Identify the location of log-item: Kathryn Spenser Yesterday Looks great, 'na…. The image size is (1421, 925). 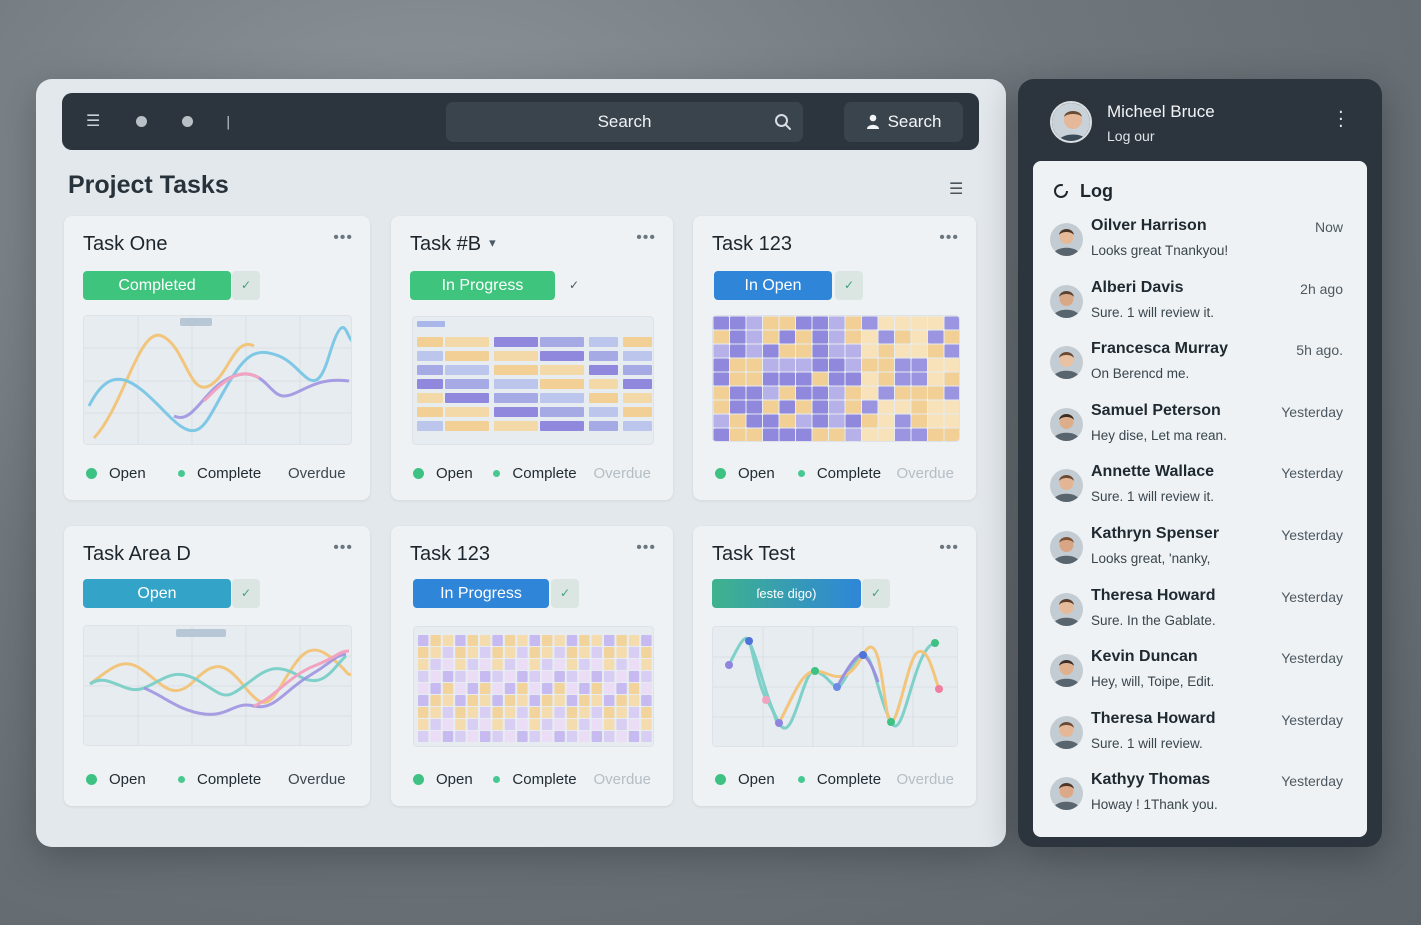
(1200, 552).